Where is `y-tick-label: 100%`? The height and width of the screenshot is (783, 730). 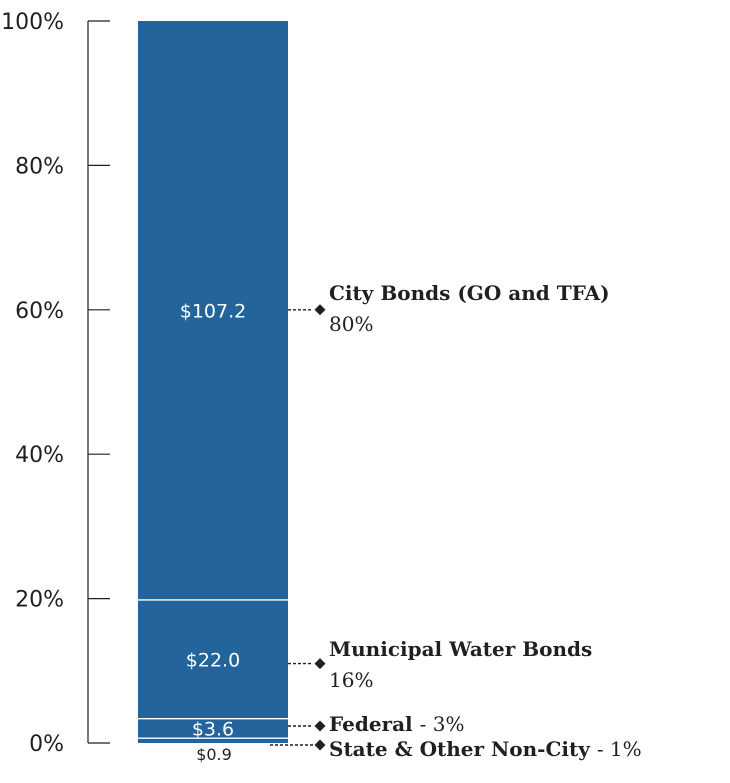 y-tick-label: 100% is located at coordinates (32, 22).